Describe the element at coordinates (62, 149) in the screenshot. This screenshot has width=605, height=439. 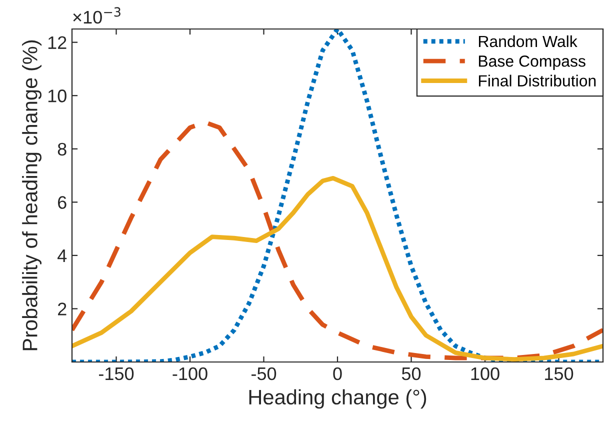
I see `y-tick-label: 8` at that location.